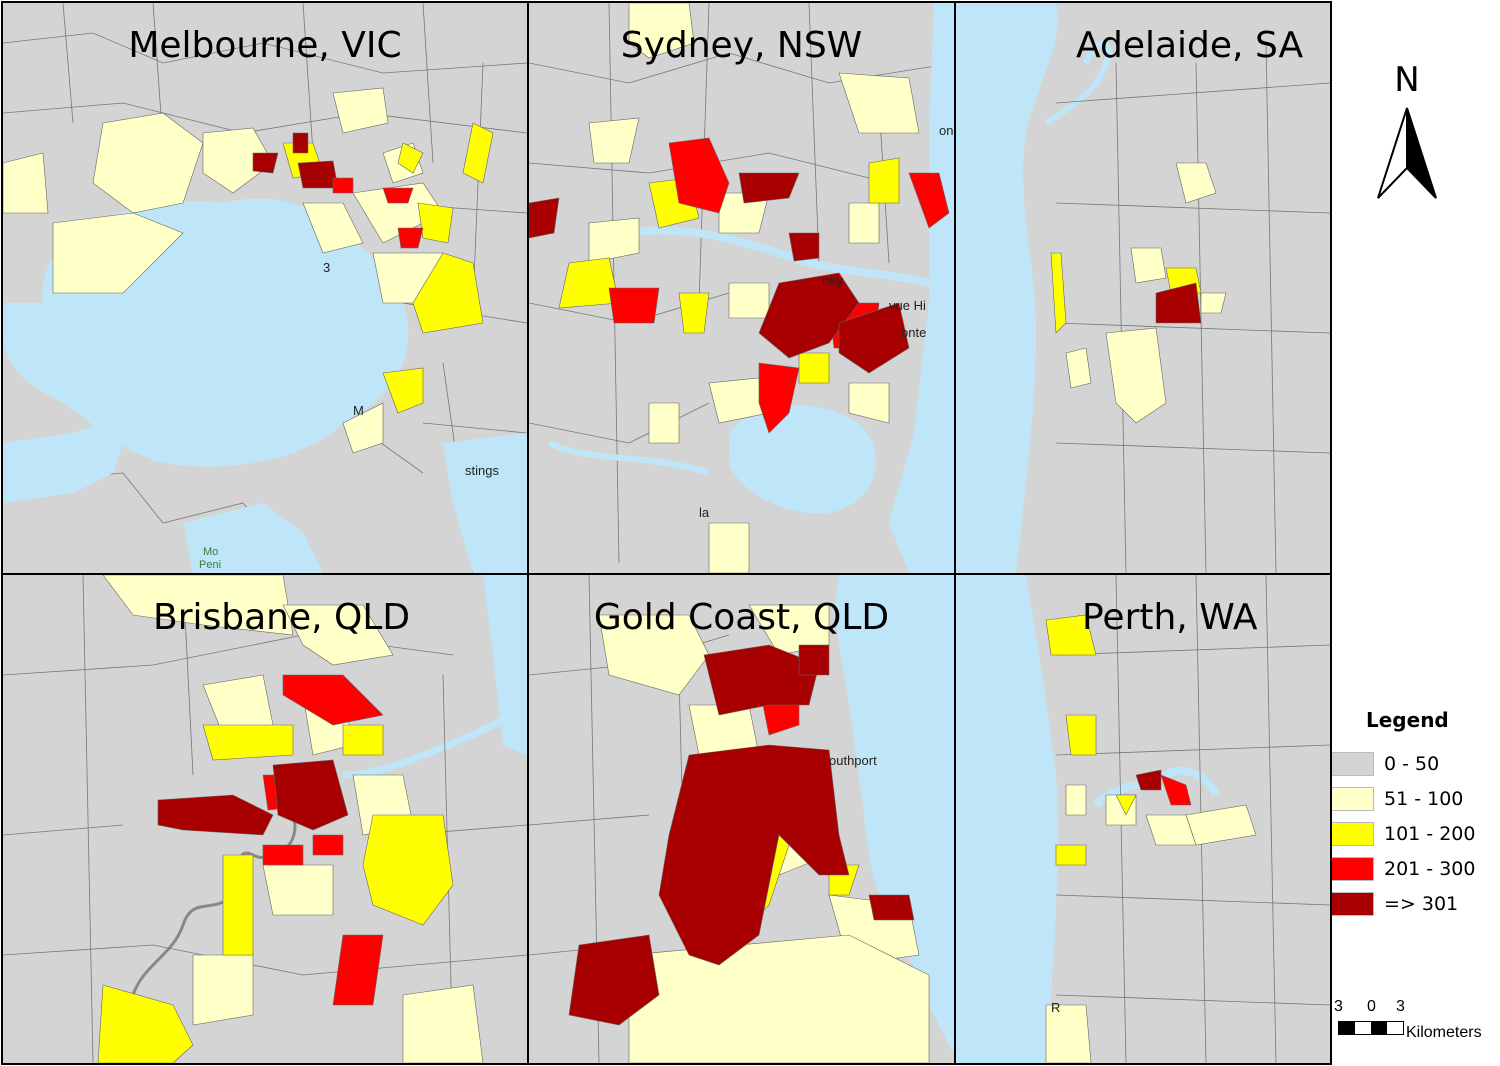 The width and height of the screenshot is (1500, 1066). What do you see at coordinates (1371, 1006) in the screenshot?
I see `scale-label-mid: 0` at bounding box center [1371, 1006].